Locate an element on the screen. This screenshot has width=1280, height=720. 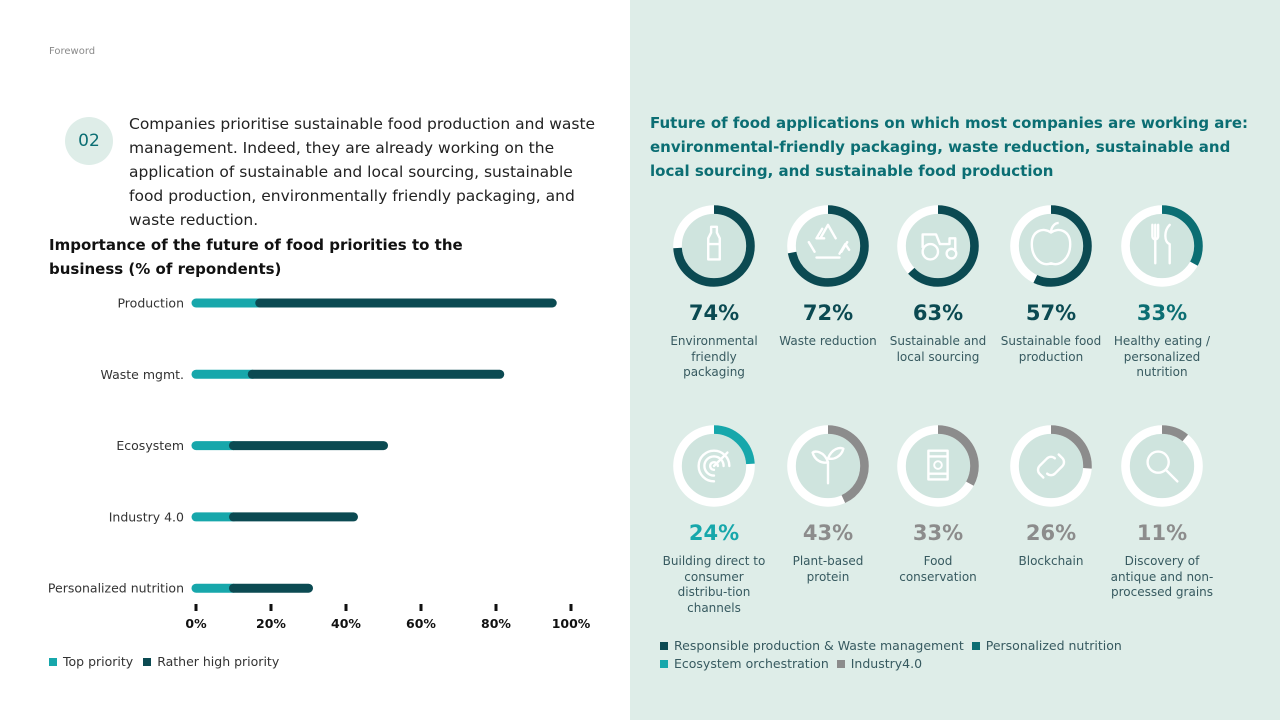
donut-card: 26% Blockchain is located at coordinates (1051, 494).